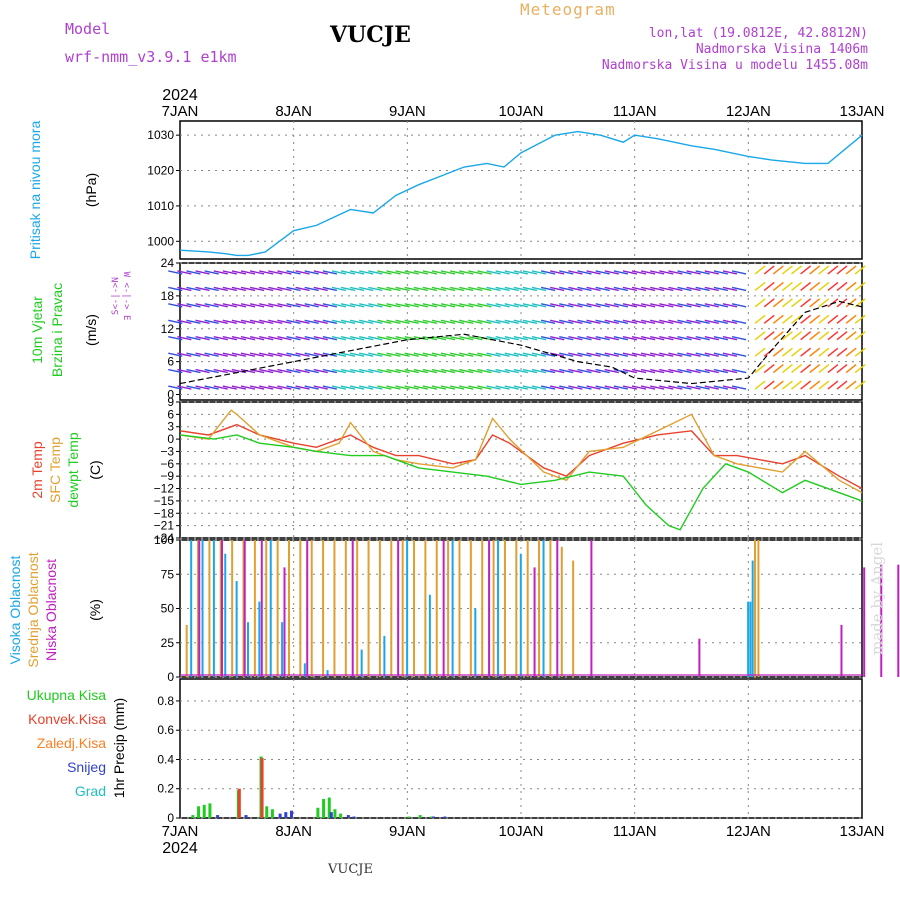 The height and width of the screenshot is (905, 900). I want to click on wind-ylabel-2: Brzina i Pravac, so click(57, 330).